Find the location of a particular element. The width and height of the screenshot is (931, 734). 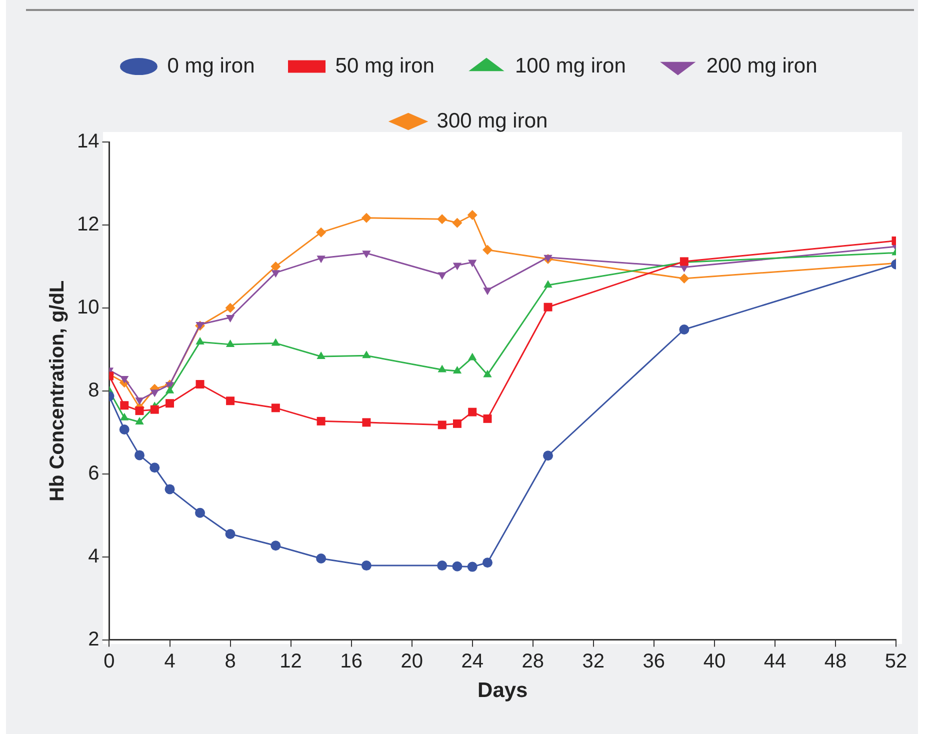

y-tick-label: 14 is located at coordinates (88, 141).